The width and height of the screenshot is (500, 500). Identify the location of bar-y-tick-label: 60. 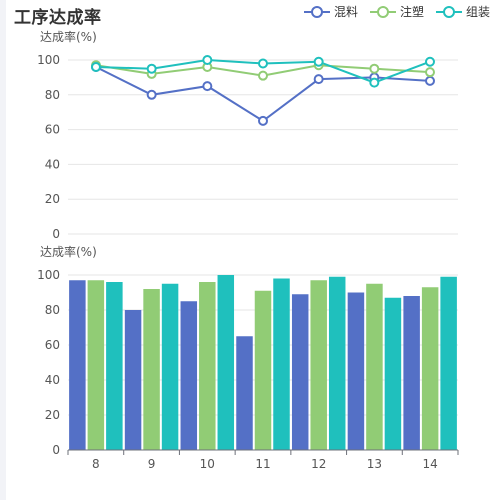
(52, 345).